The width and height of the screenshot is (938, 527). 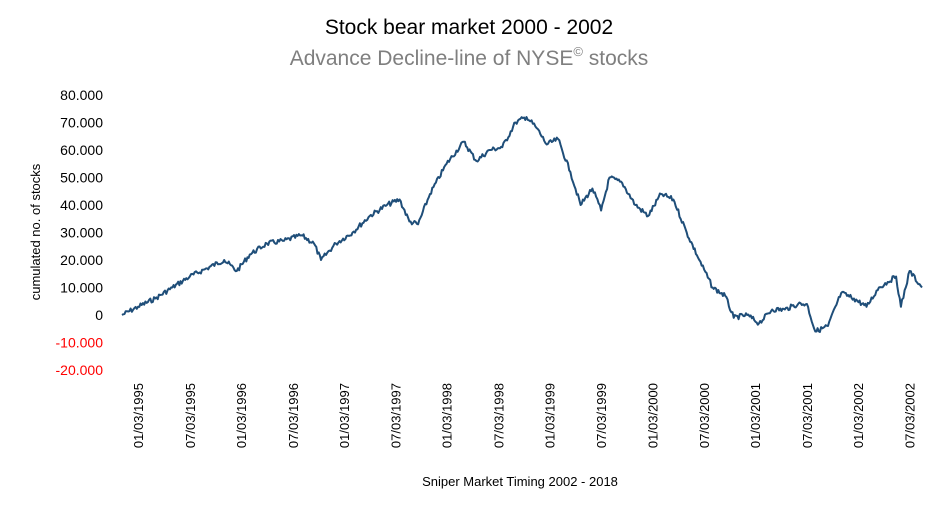 What do you see at coordinates (469, 27) in the screenshot?
I see `chart-title: Stock bear market 2000 - 2002` at bounding box center [469, 27].